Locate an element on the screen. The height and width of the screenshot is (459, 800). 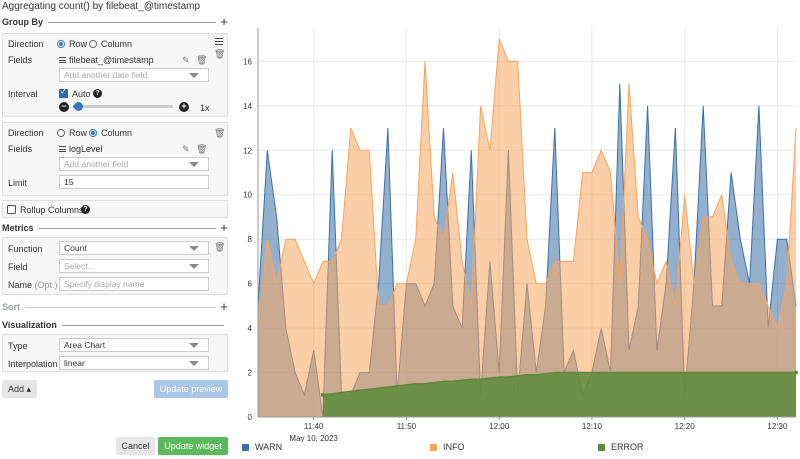
rollup-label: Rollup Columns is located at coordinates (52, 210).